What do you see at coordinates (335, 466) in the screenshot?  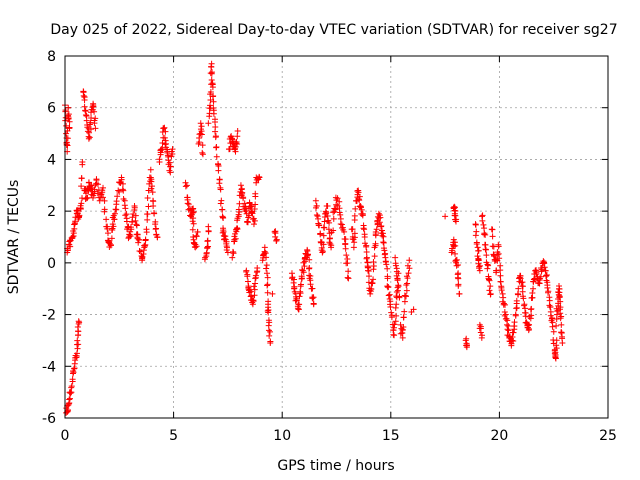 I see `x-axis-label: GPS time / hours` at bounding box center [335, 466].